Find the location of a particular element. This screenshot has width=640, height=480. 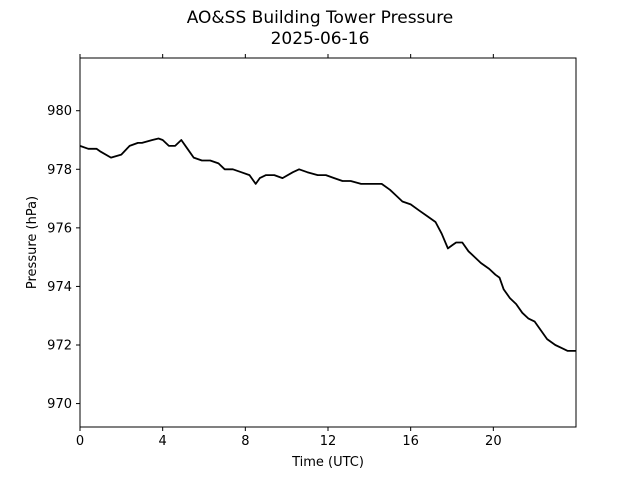

x-axis-label: Time (UTC) is located at coordinates (327, 462).